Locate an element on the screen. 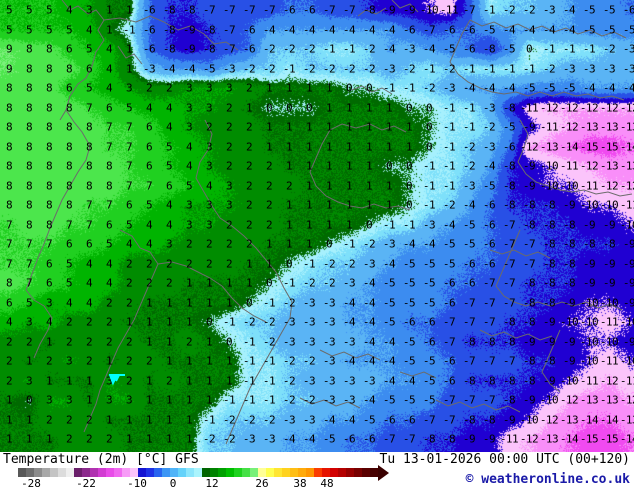  copyright-credit: © weatheronline.co.uk is located at coordinates (547, 479).